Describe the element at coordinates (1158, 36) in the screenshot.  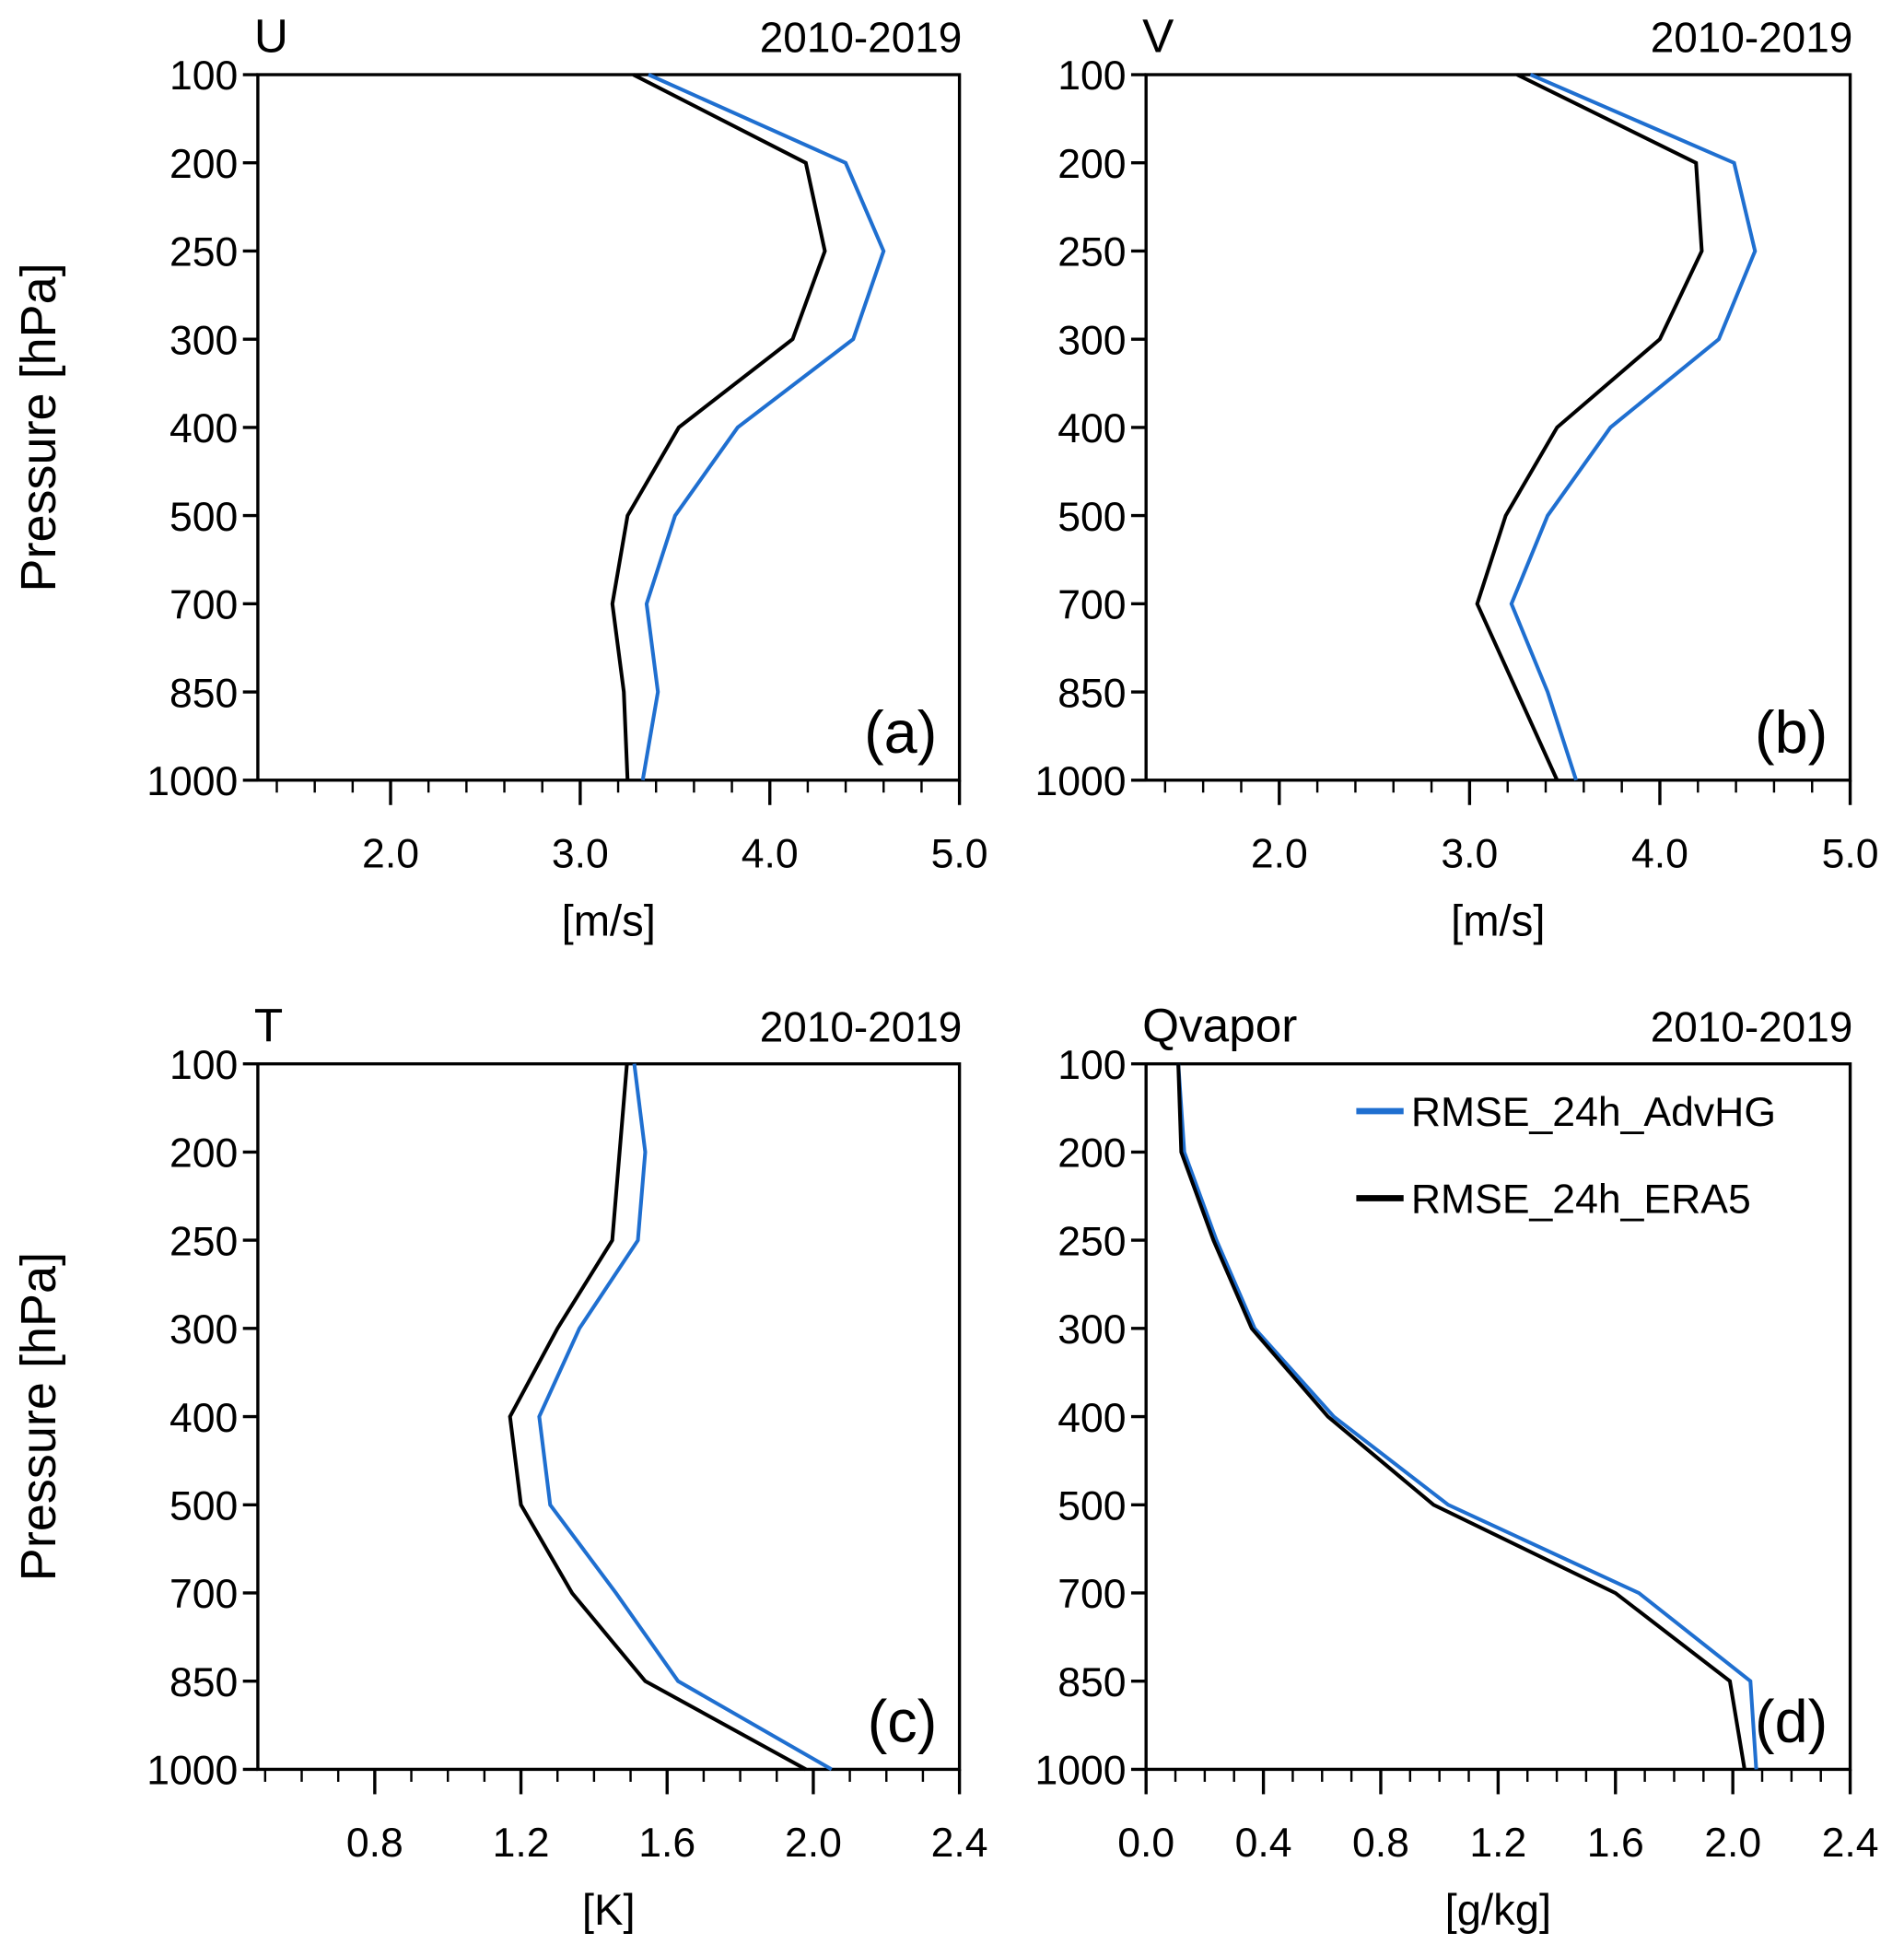
I see `panel-title: V` at that location.